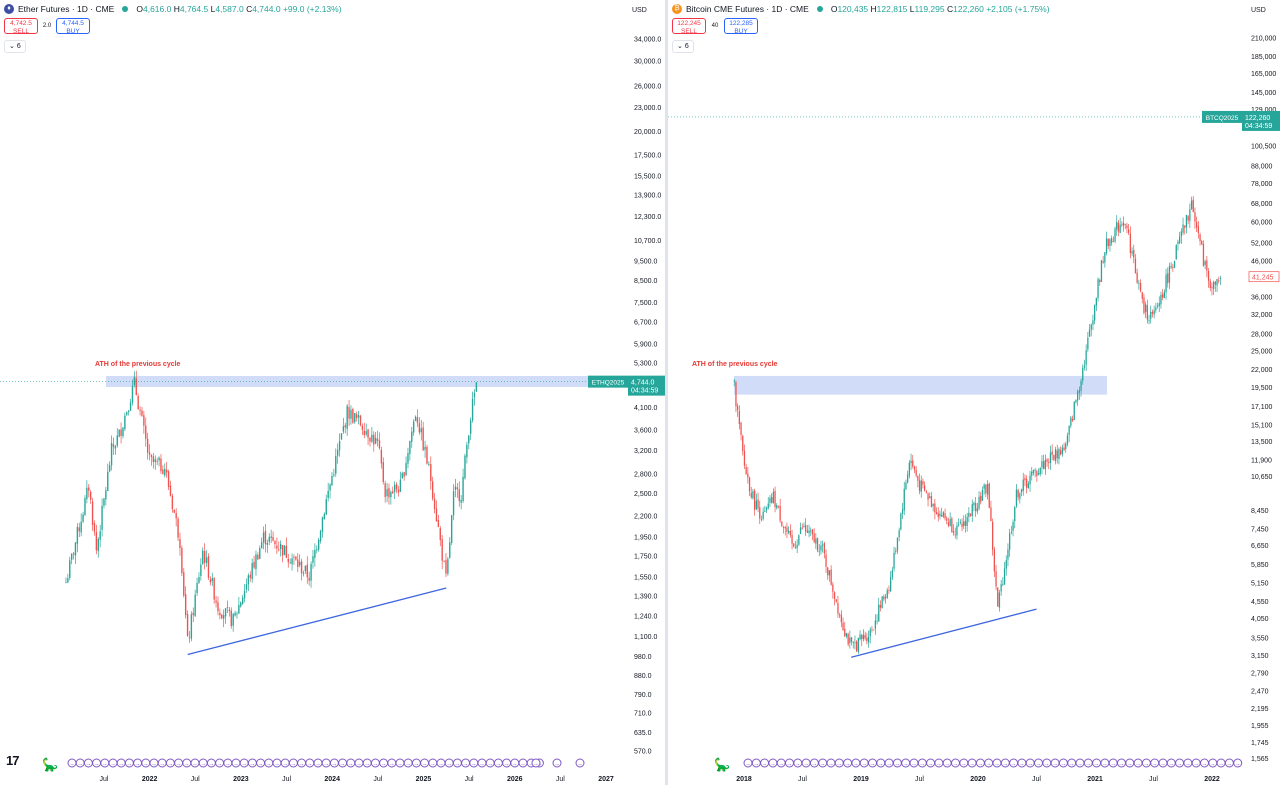  I want to click on bar-countdown: 04:34:59, so click(1258, 126).